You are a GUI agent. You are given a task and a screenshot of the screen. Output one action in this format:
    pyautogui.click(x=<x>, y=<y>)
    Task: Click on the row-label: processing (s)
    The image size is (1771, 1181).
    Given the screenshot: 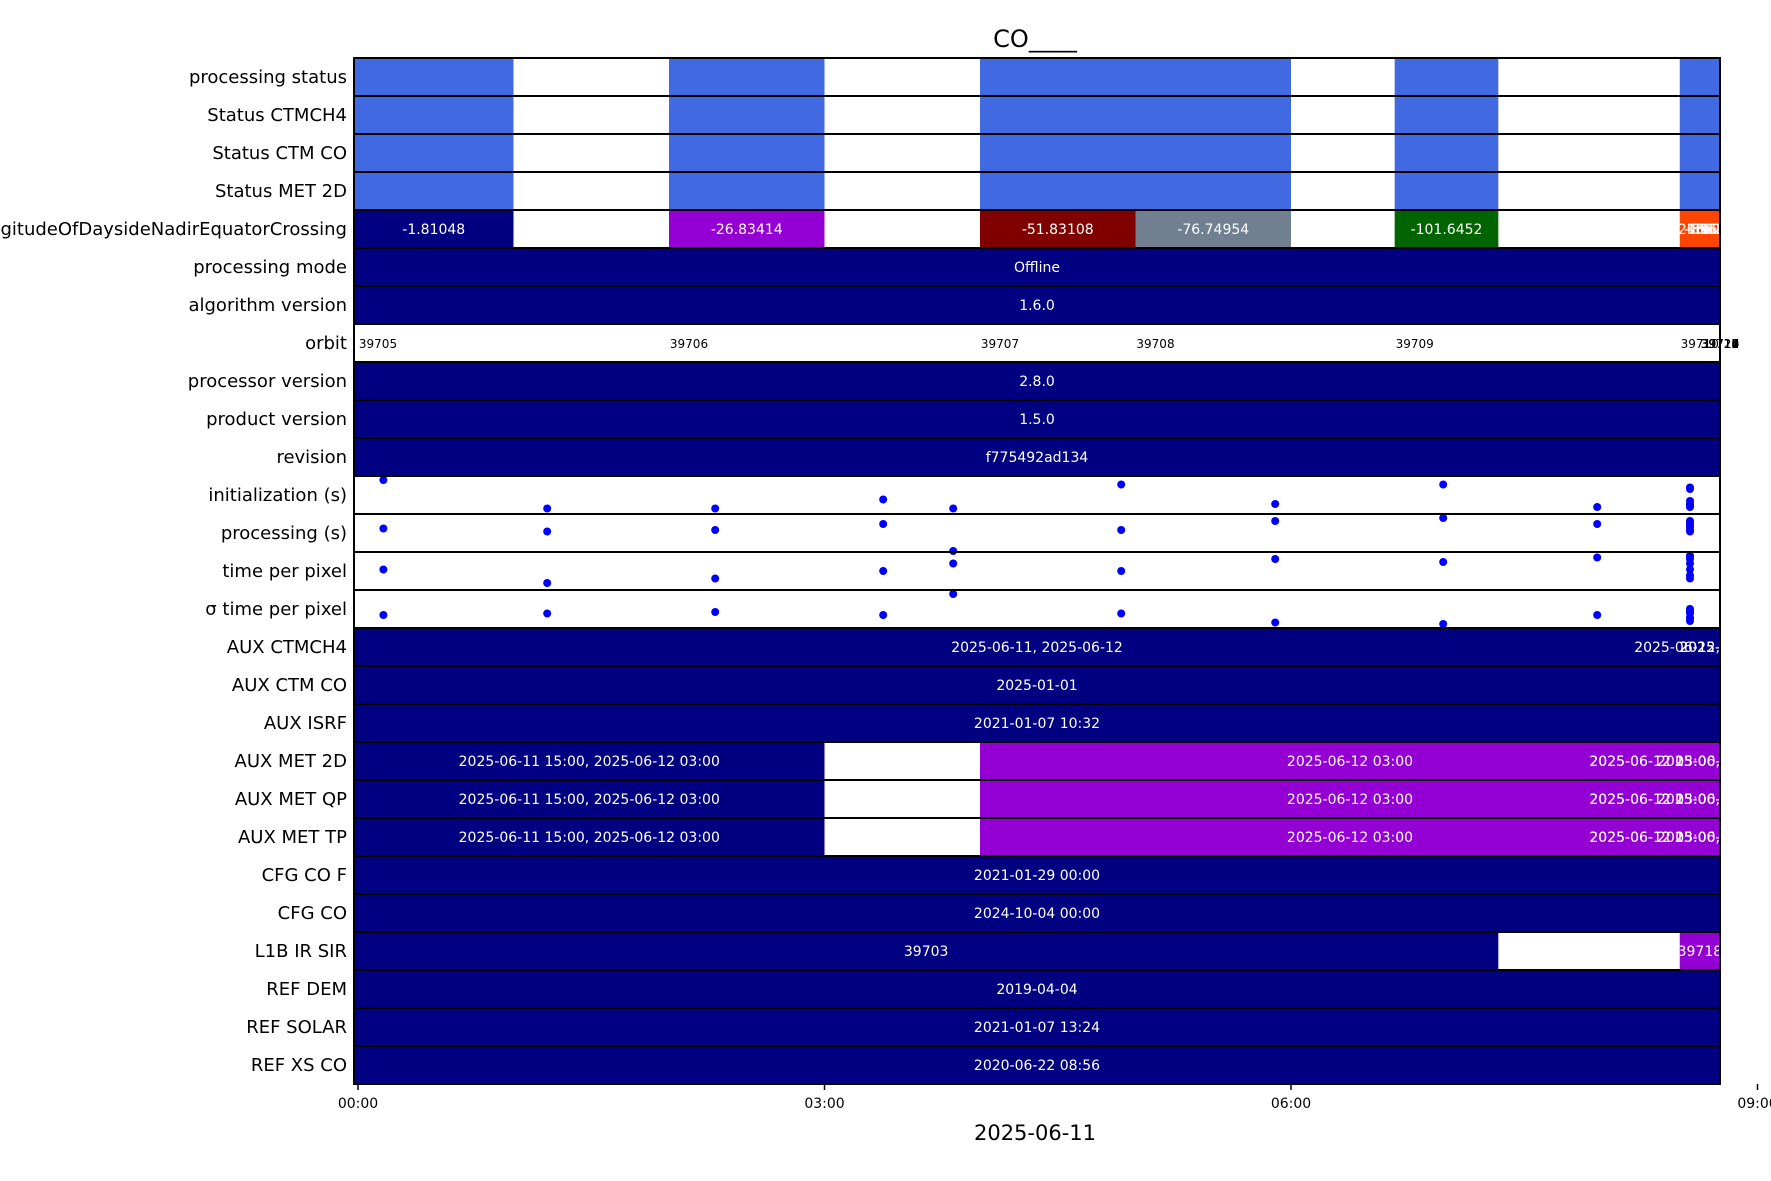 What is the action you would take?
    pyautogui.click(x=284, y=533)
    